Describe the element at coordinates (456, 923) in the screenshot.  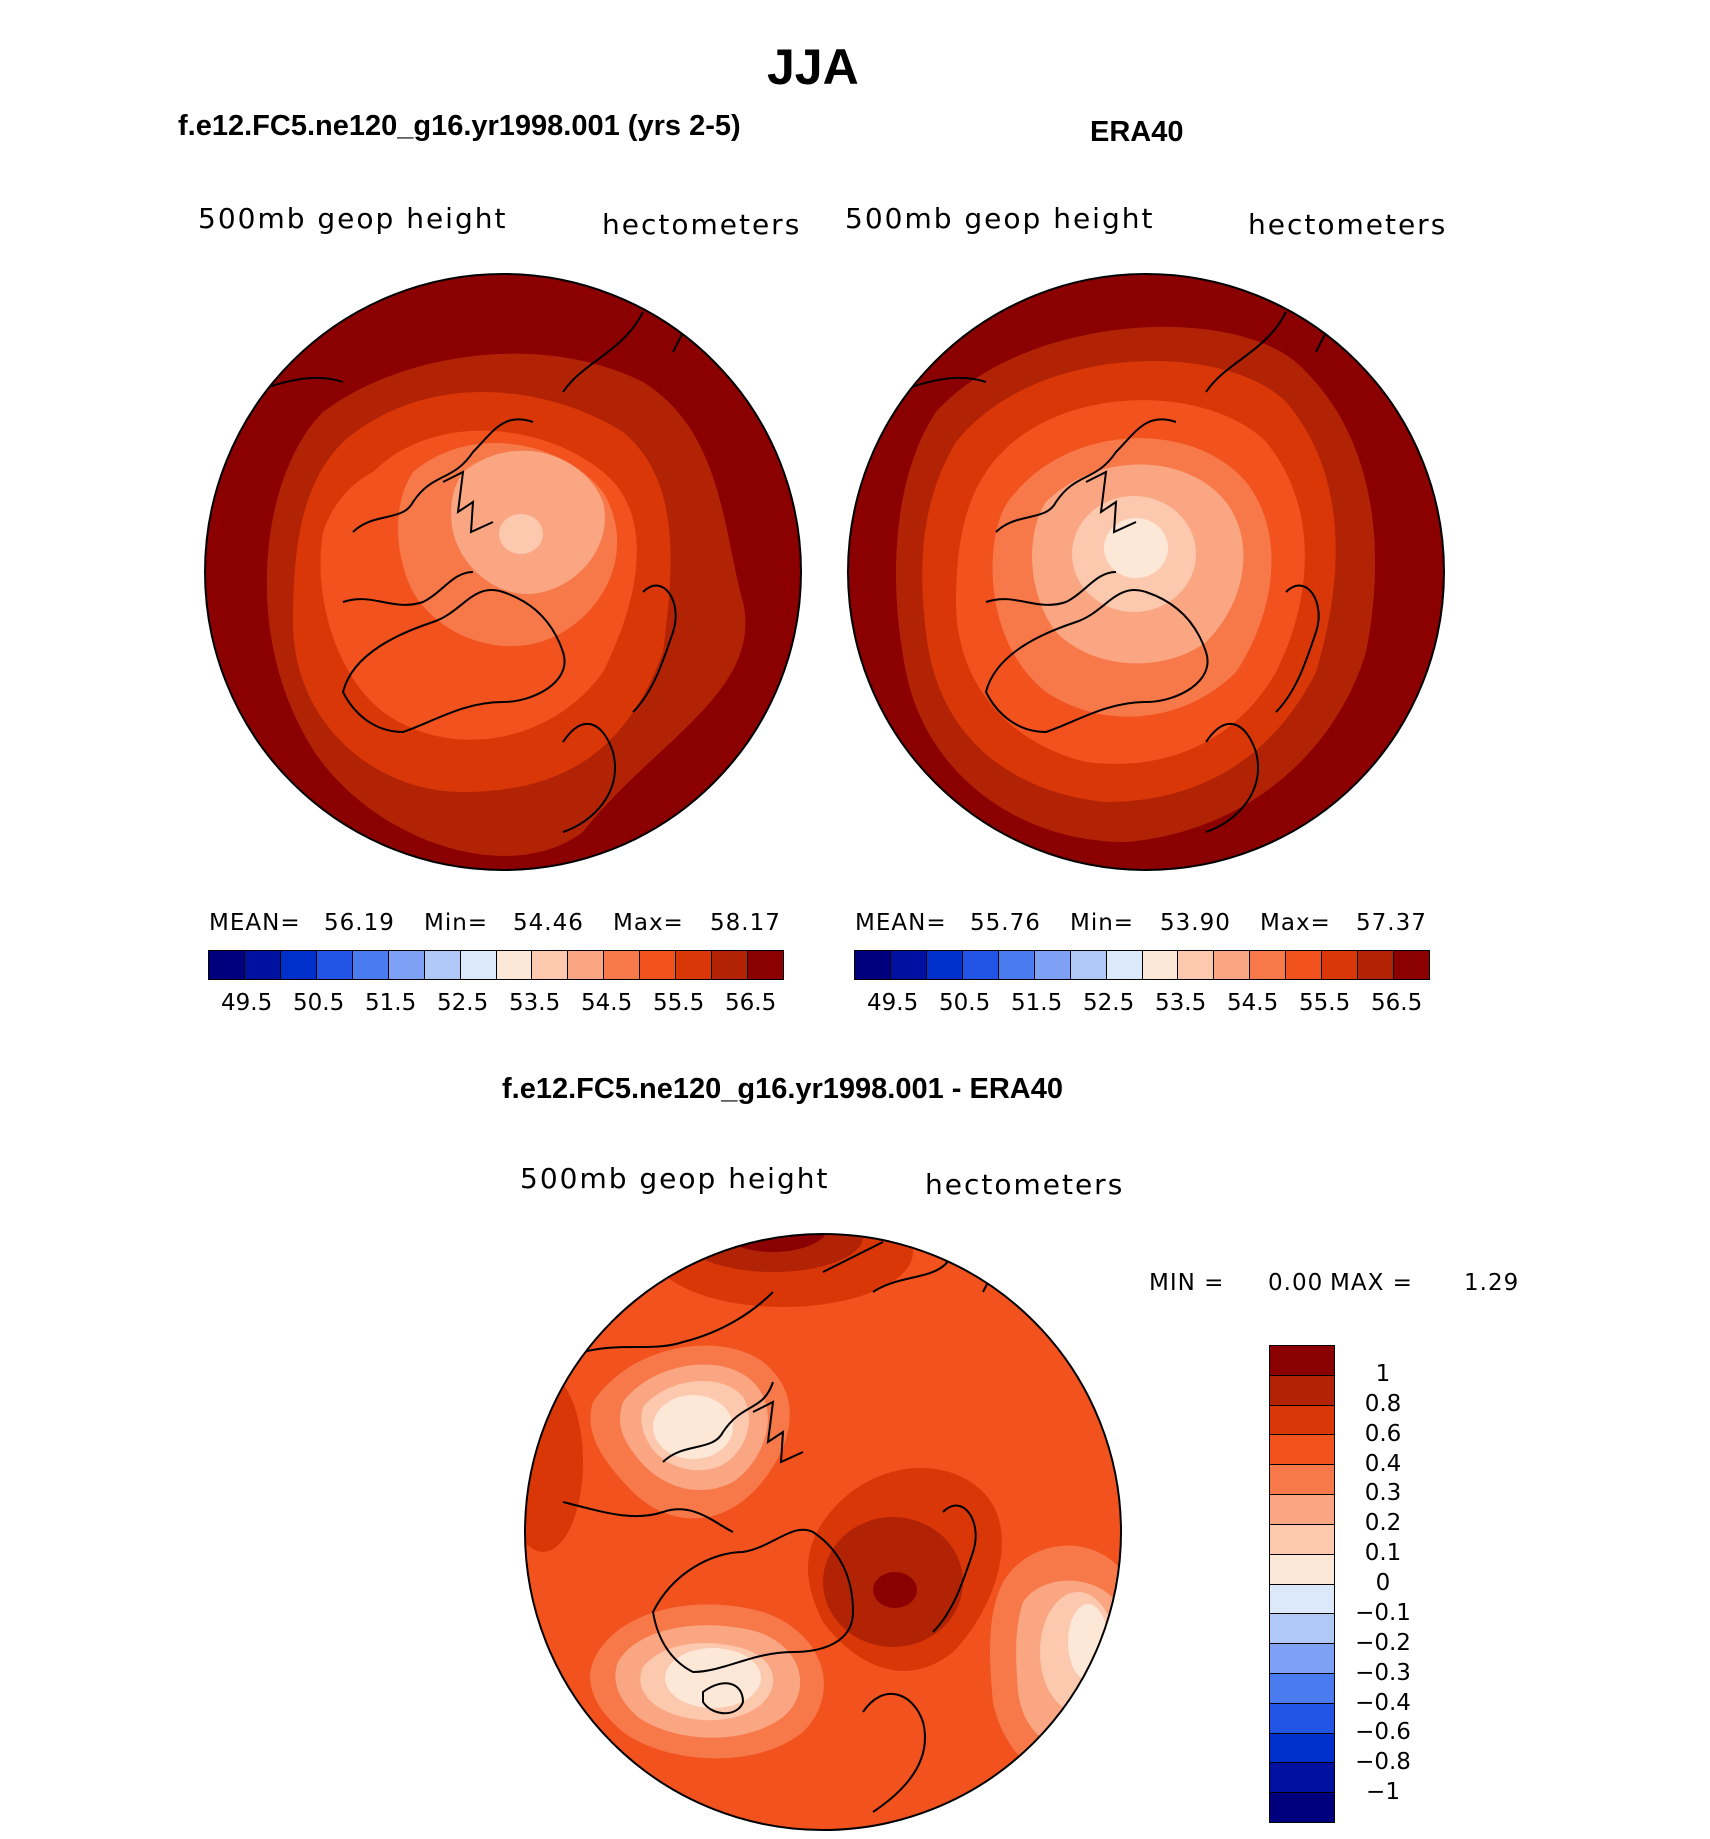
I see `panel-1-min-label: Min=` at that location.